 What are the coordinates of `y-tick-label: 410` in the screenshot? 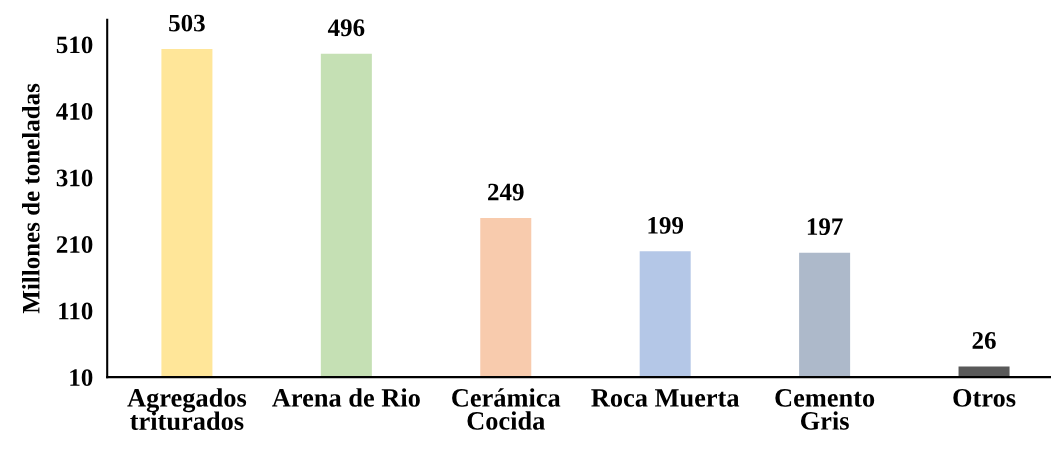 It's located at (74, 111).